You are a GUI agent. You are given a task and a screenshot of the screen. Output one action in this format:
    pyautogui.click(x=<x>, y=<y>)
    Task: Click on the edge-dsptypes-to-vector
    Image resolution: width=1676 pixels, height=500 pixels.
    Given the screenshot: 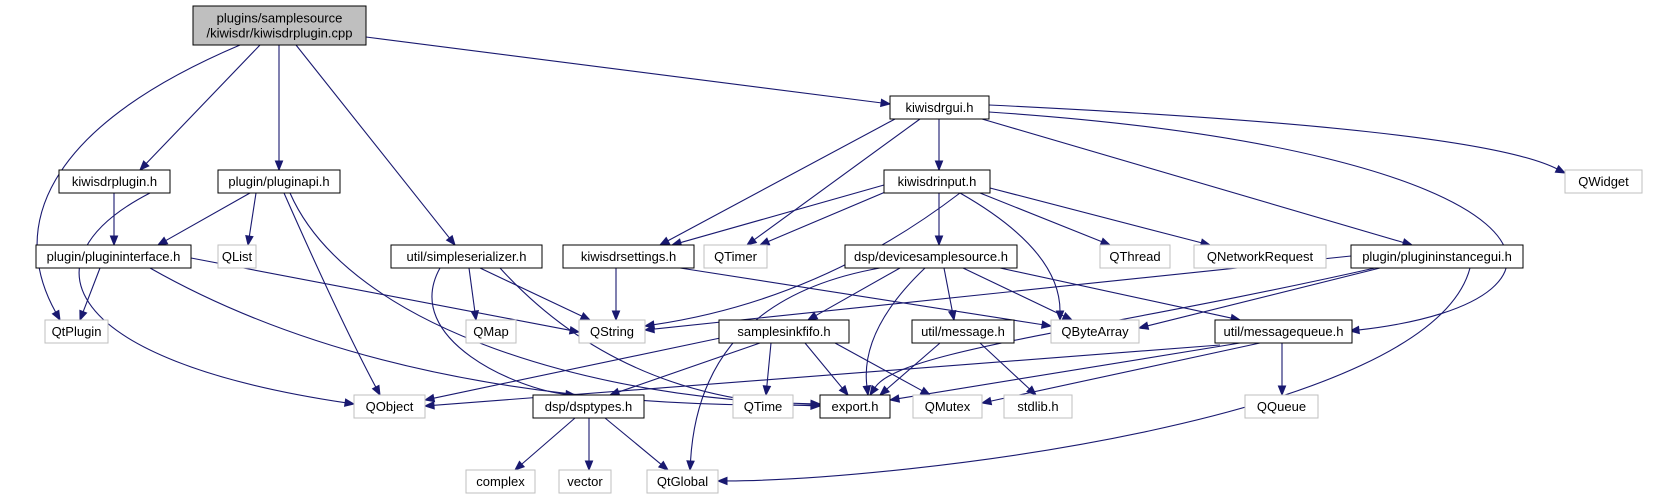 What is the action you would take?
    pyautogui.click(x=589, y=445)
    